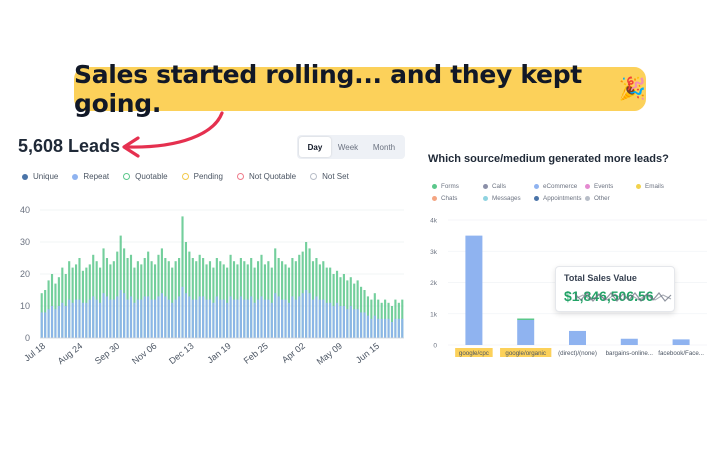 Image resolution: width=720 pixels, height=451 pixels. Describe the element at coordinates (508, 198) in the screenshot. I see `source-legend-item: Messages` at that location.